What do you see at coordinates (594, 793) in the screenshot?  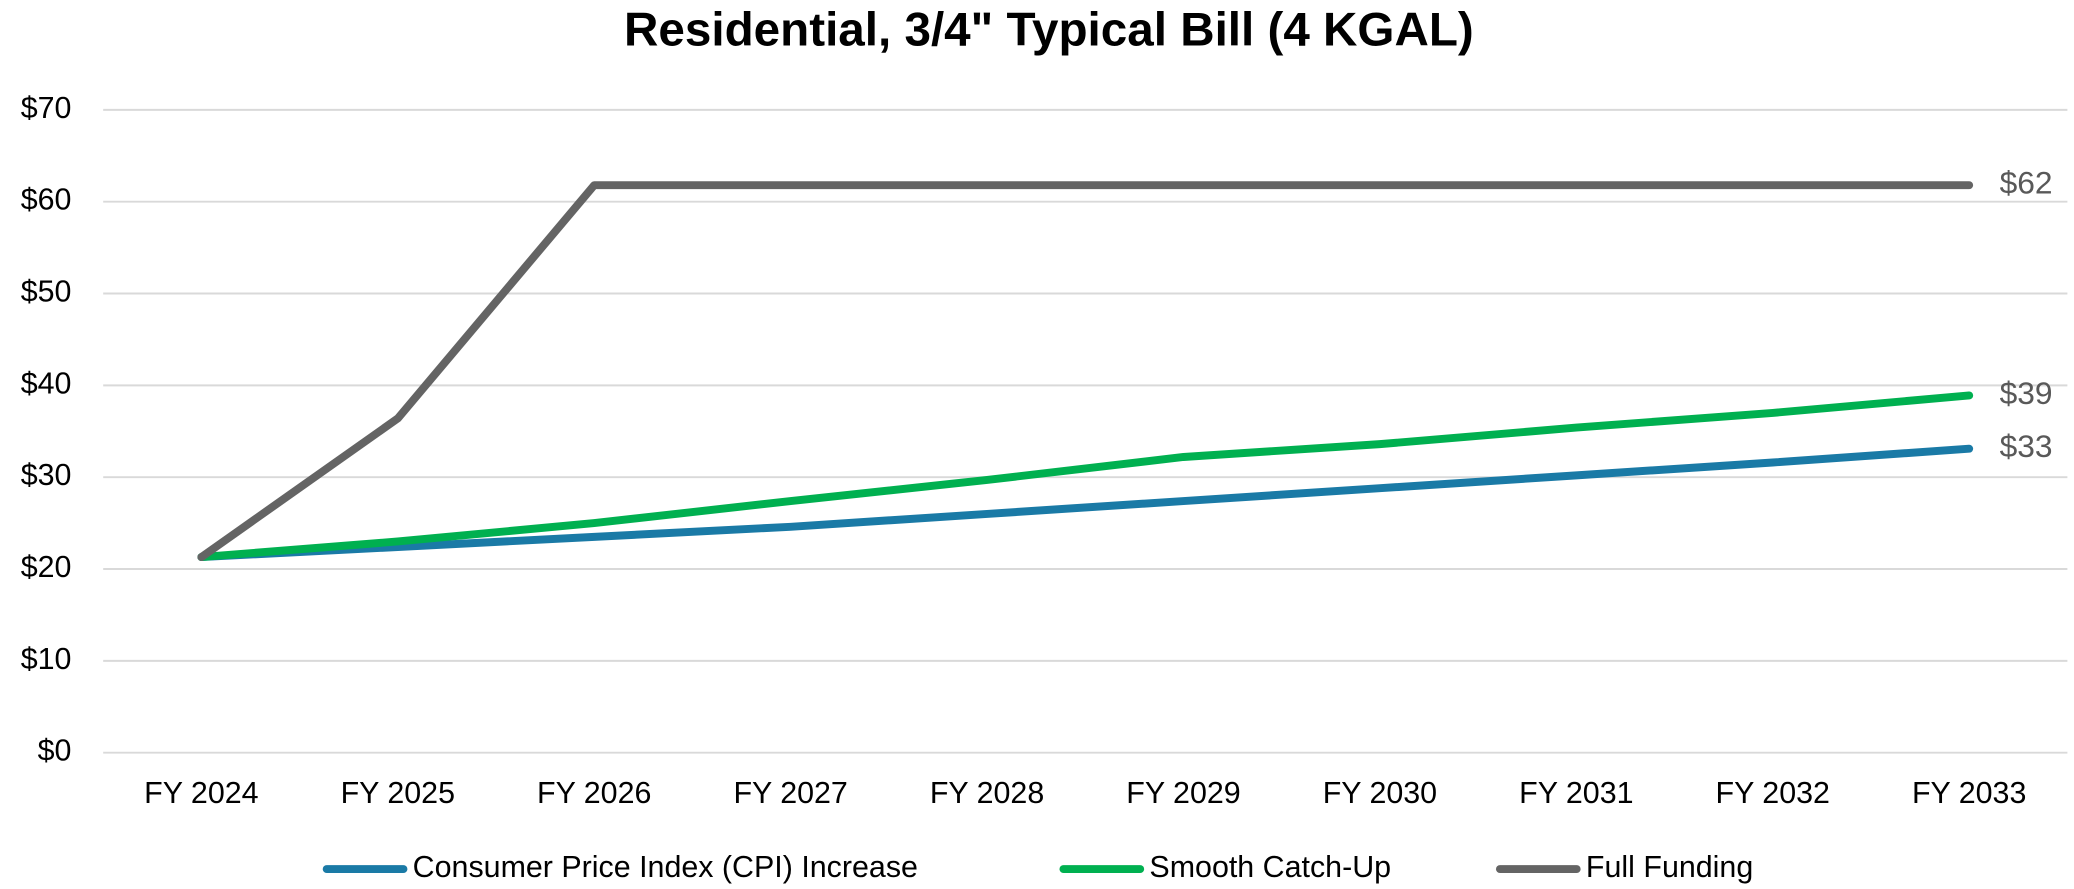 I see `x-tick-label: FY 2026` at bounding box center [594, 793].